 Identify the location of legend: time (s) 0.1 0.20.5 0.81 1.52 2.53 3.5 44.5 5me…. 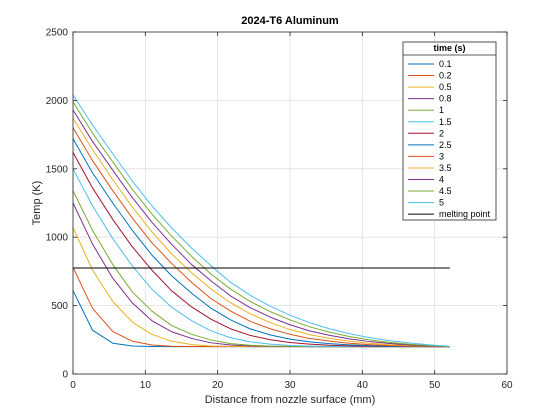
(449, 131).